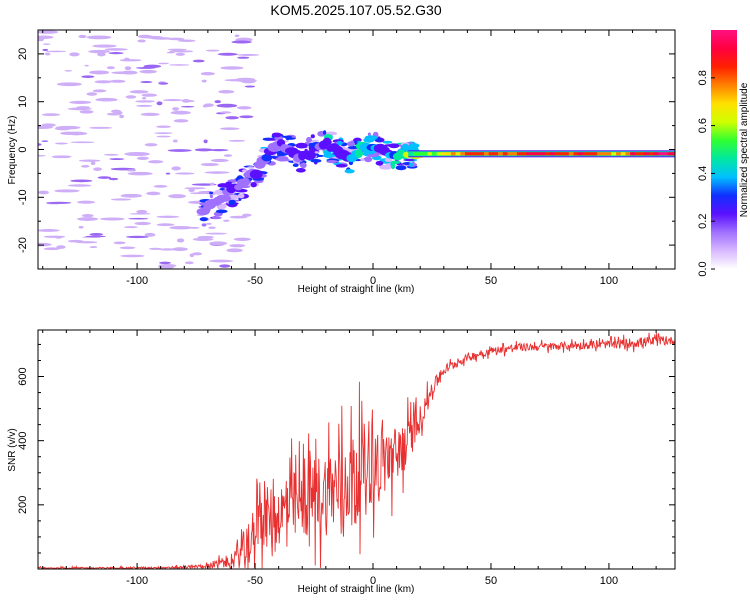 This screenshot has width=750, height=600. Describe the element at coordinates (609, 581) in the screenshot. I see `snr-xtick-label: 100` at that location.